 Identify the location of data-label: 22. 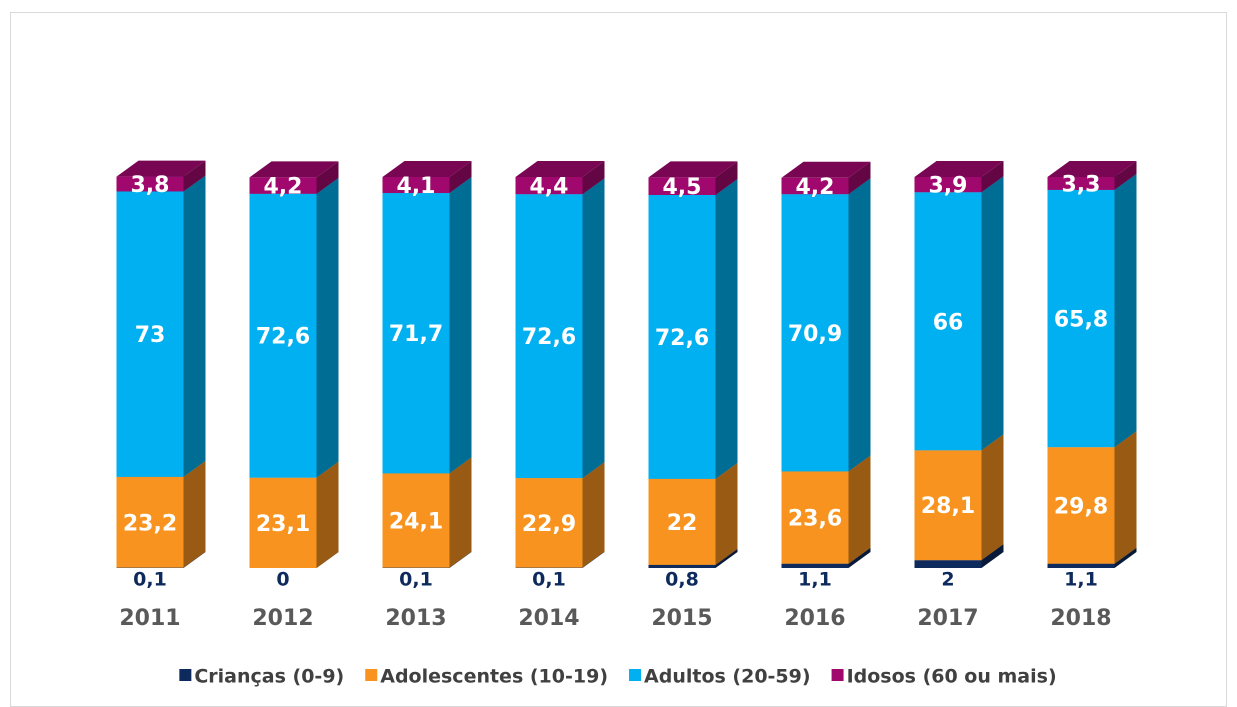
(682, 523).